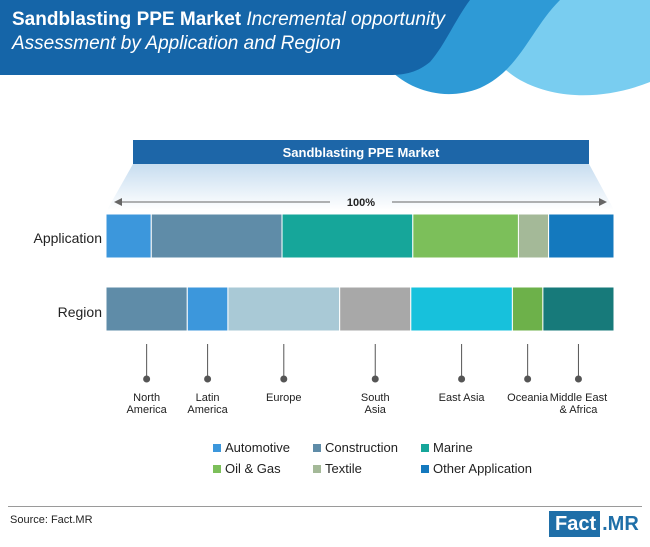 The image size is (650, 547). Describe the element at coordinates (127, 19) in the screenshot. I see `title-bold: Sandblasting PPE Market` at that location.